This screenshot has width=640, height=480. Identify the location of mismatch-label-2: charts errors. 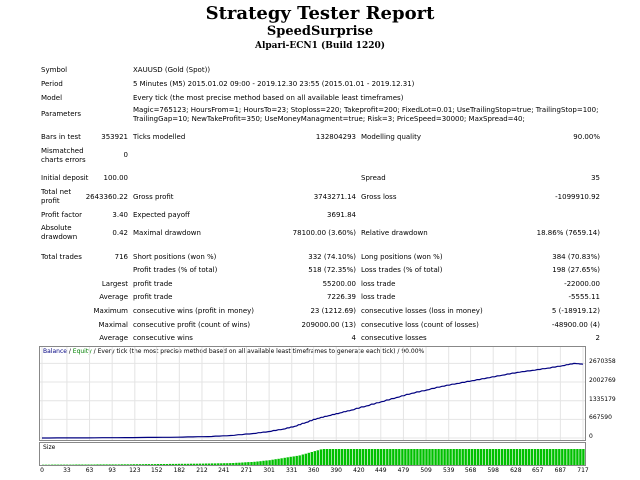
(63, 160).